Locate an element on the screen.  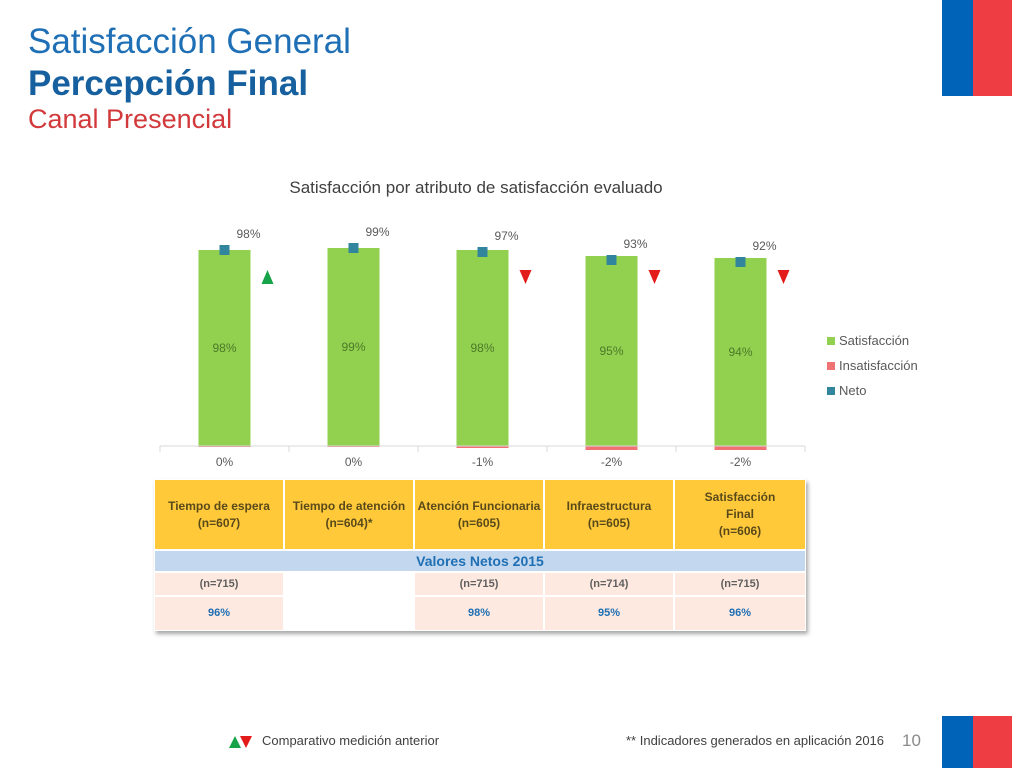
label-neto: 98% is located at coordinates (249, 234).